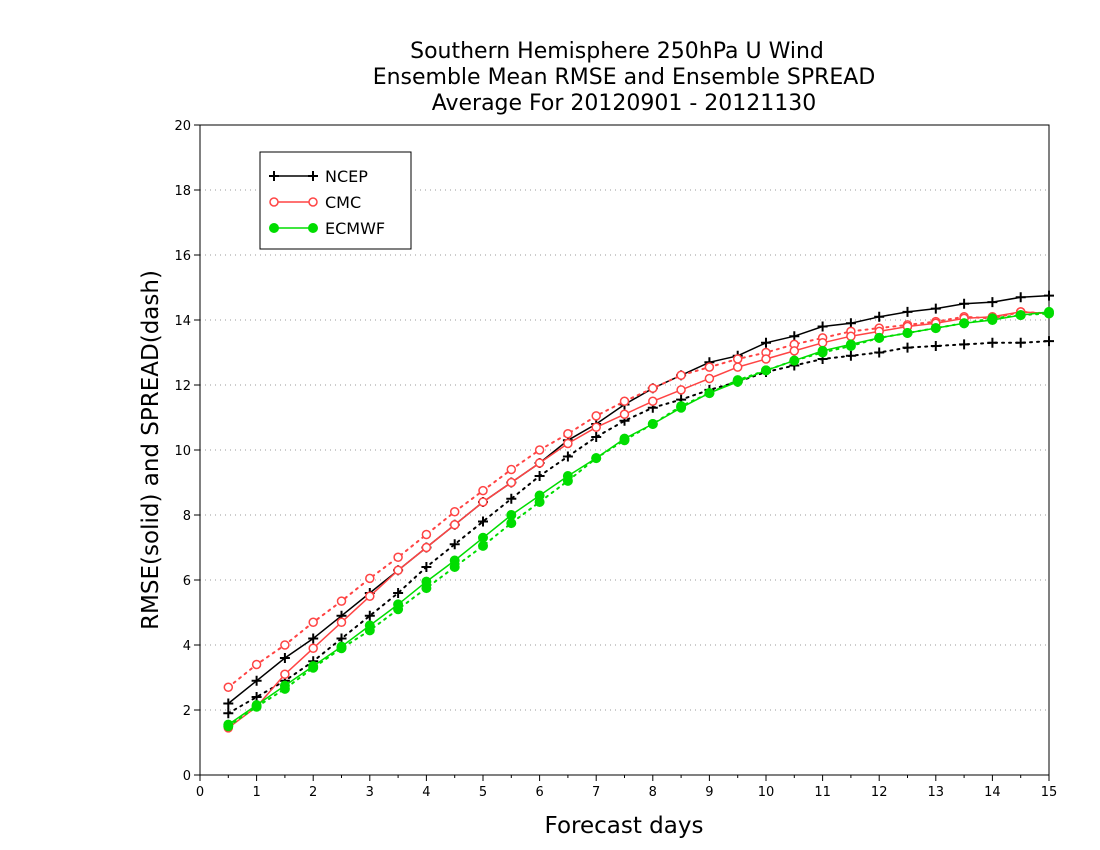 This screenshot has width=1100, height=850. I want to click on y-tick-label: 20, so click(182, 126).